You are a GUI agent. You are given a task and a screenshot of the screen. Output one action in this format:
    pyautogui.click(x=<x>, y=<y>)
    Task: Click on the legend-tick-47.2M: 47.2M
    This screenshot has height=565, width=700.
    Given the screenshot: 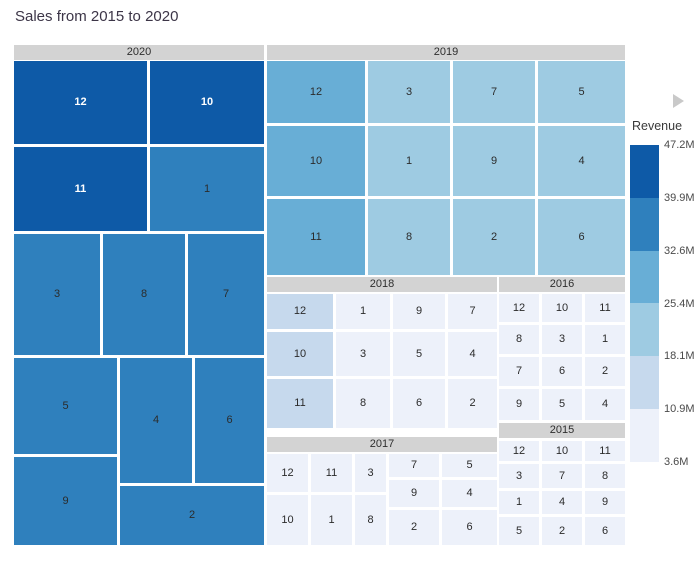 What is the action you would take?
    pyautogui.click(x=679, y=145)
    